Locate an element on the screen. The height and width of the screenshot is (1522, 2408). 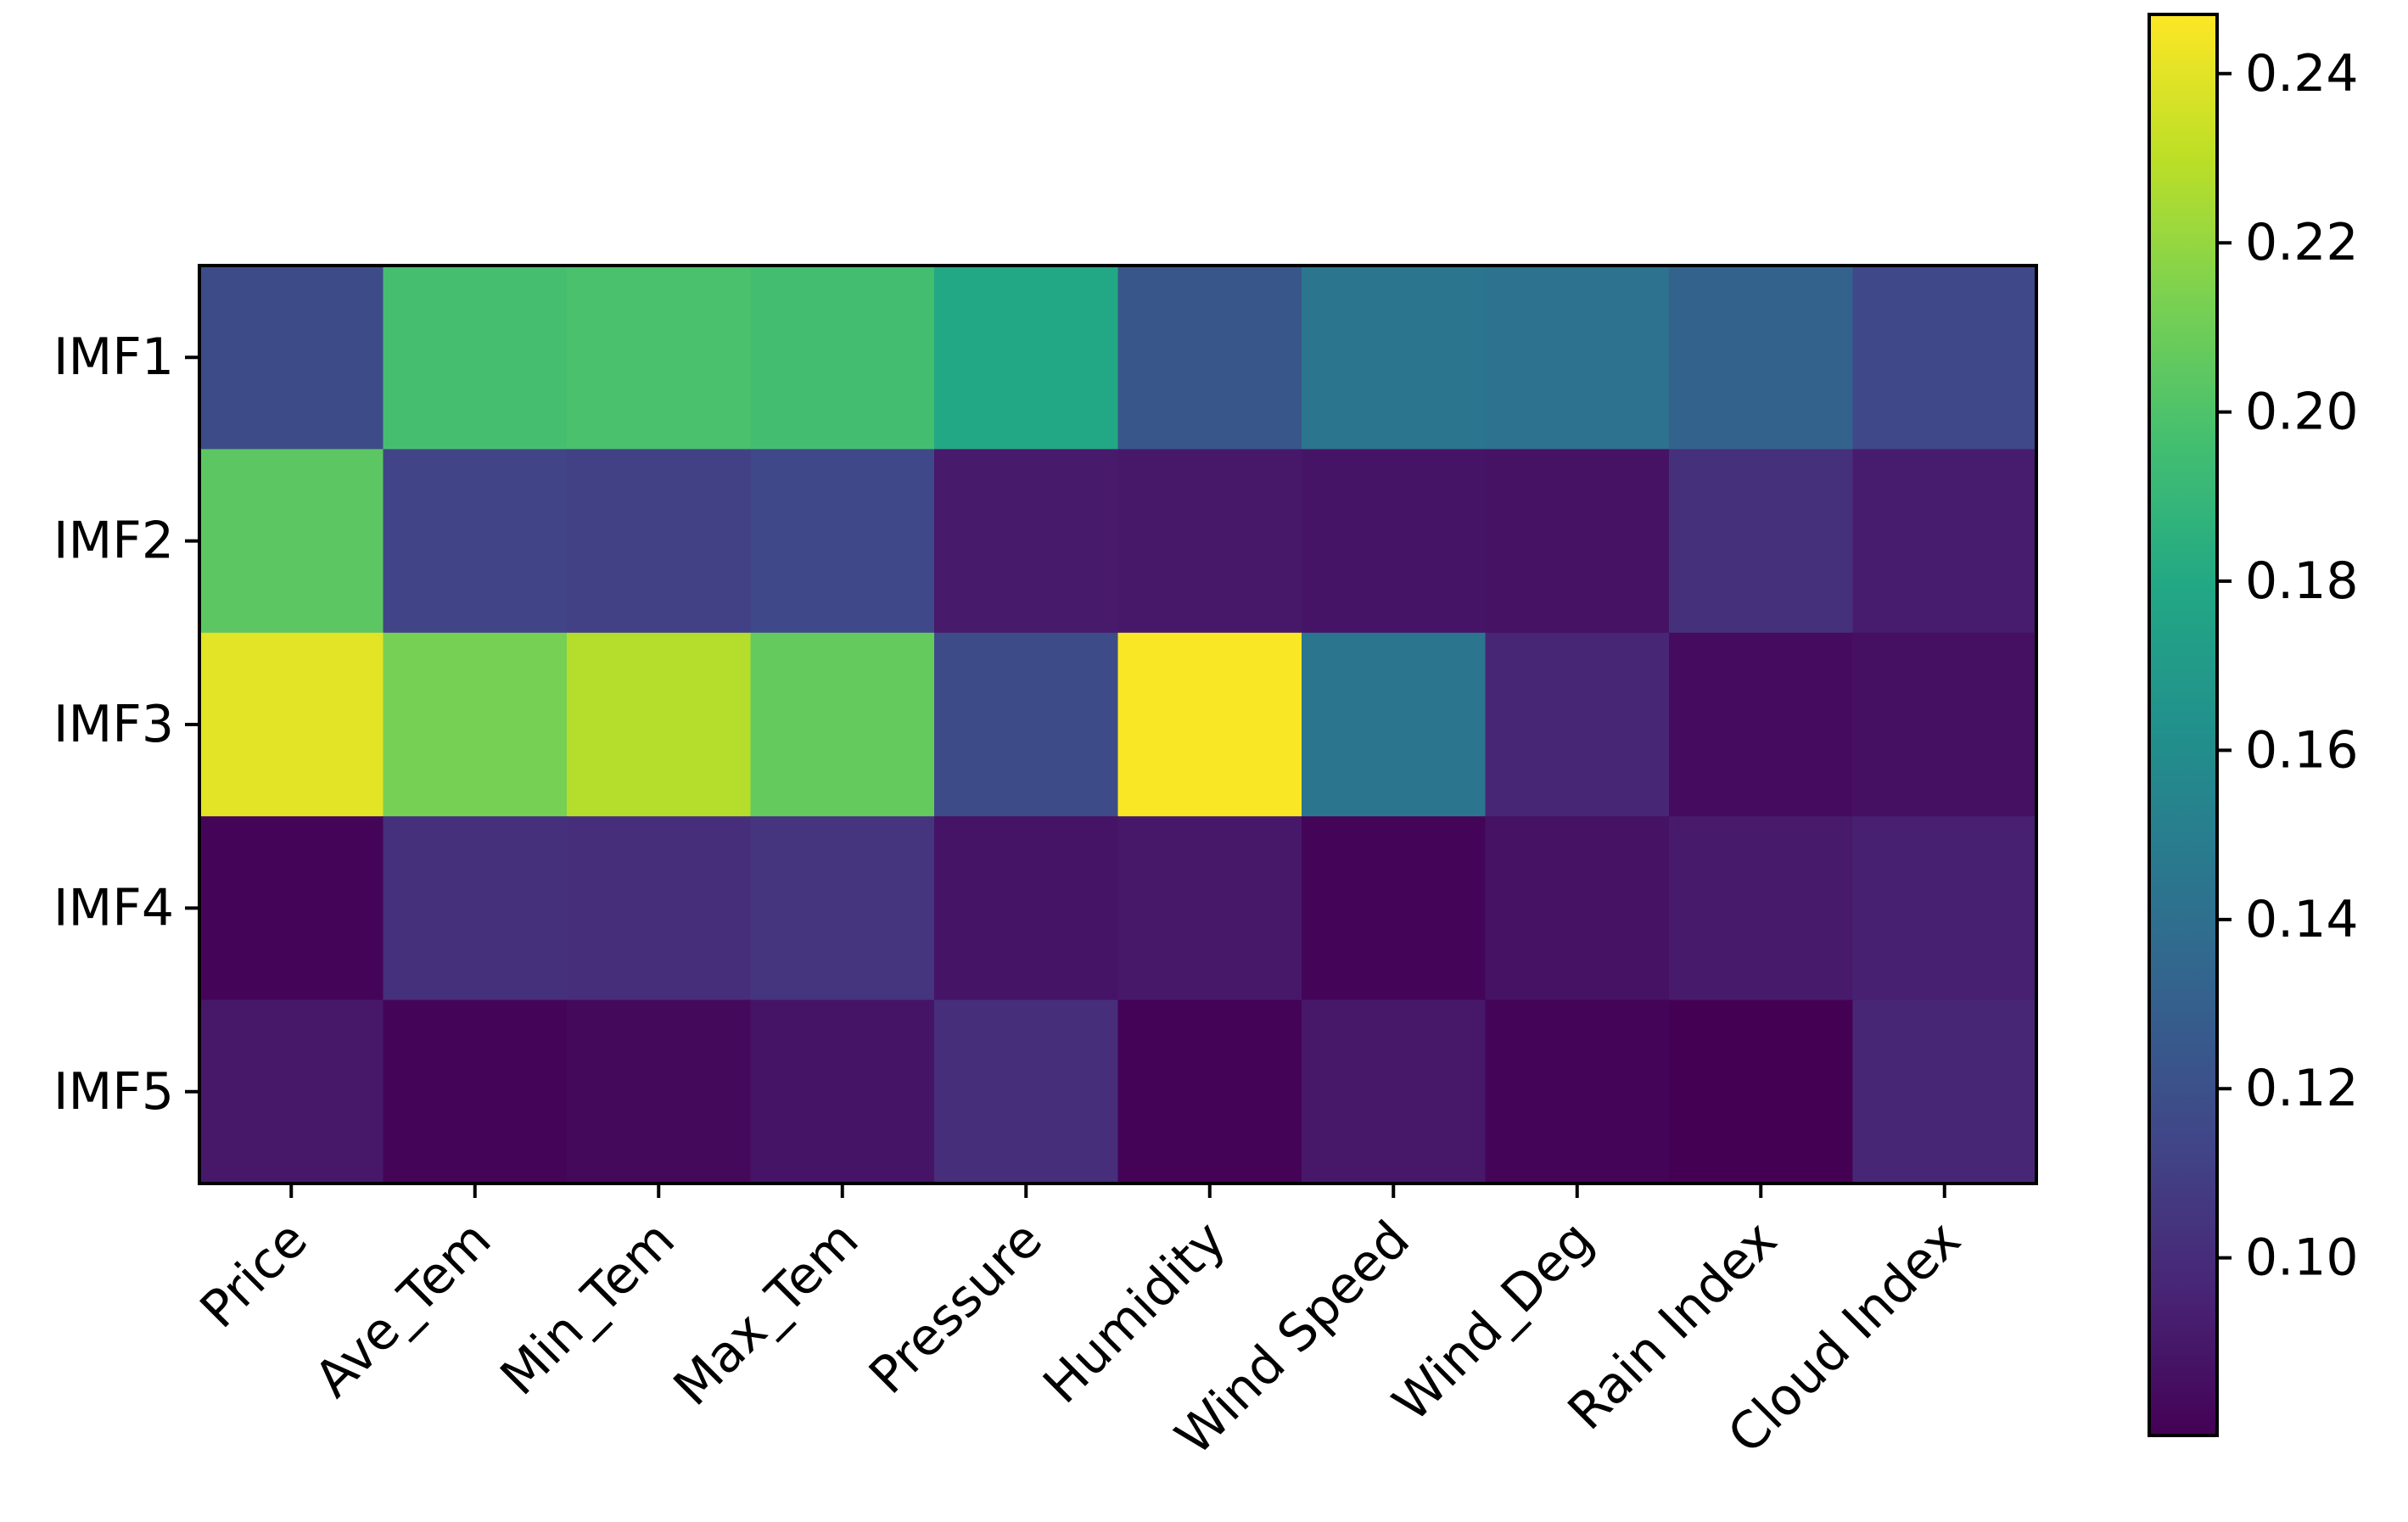
y-axis: IMF1 IMF2 IMF3 IMF4 IMF5 is located at coordinates (126, 724).